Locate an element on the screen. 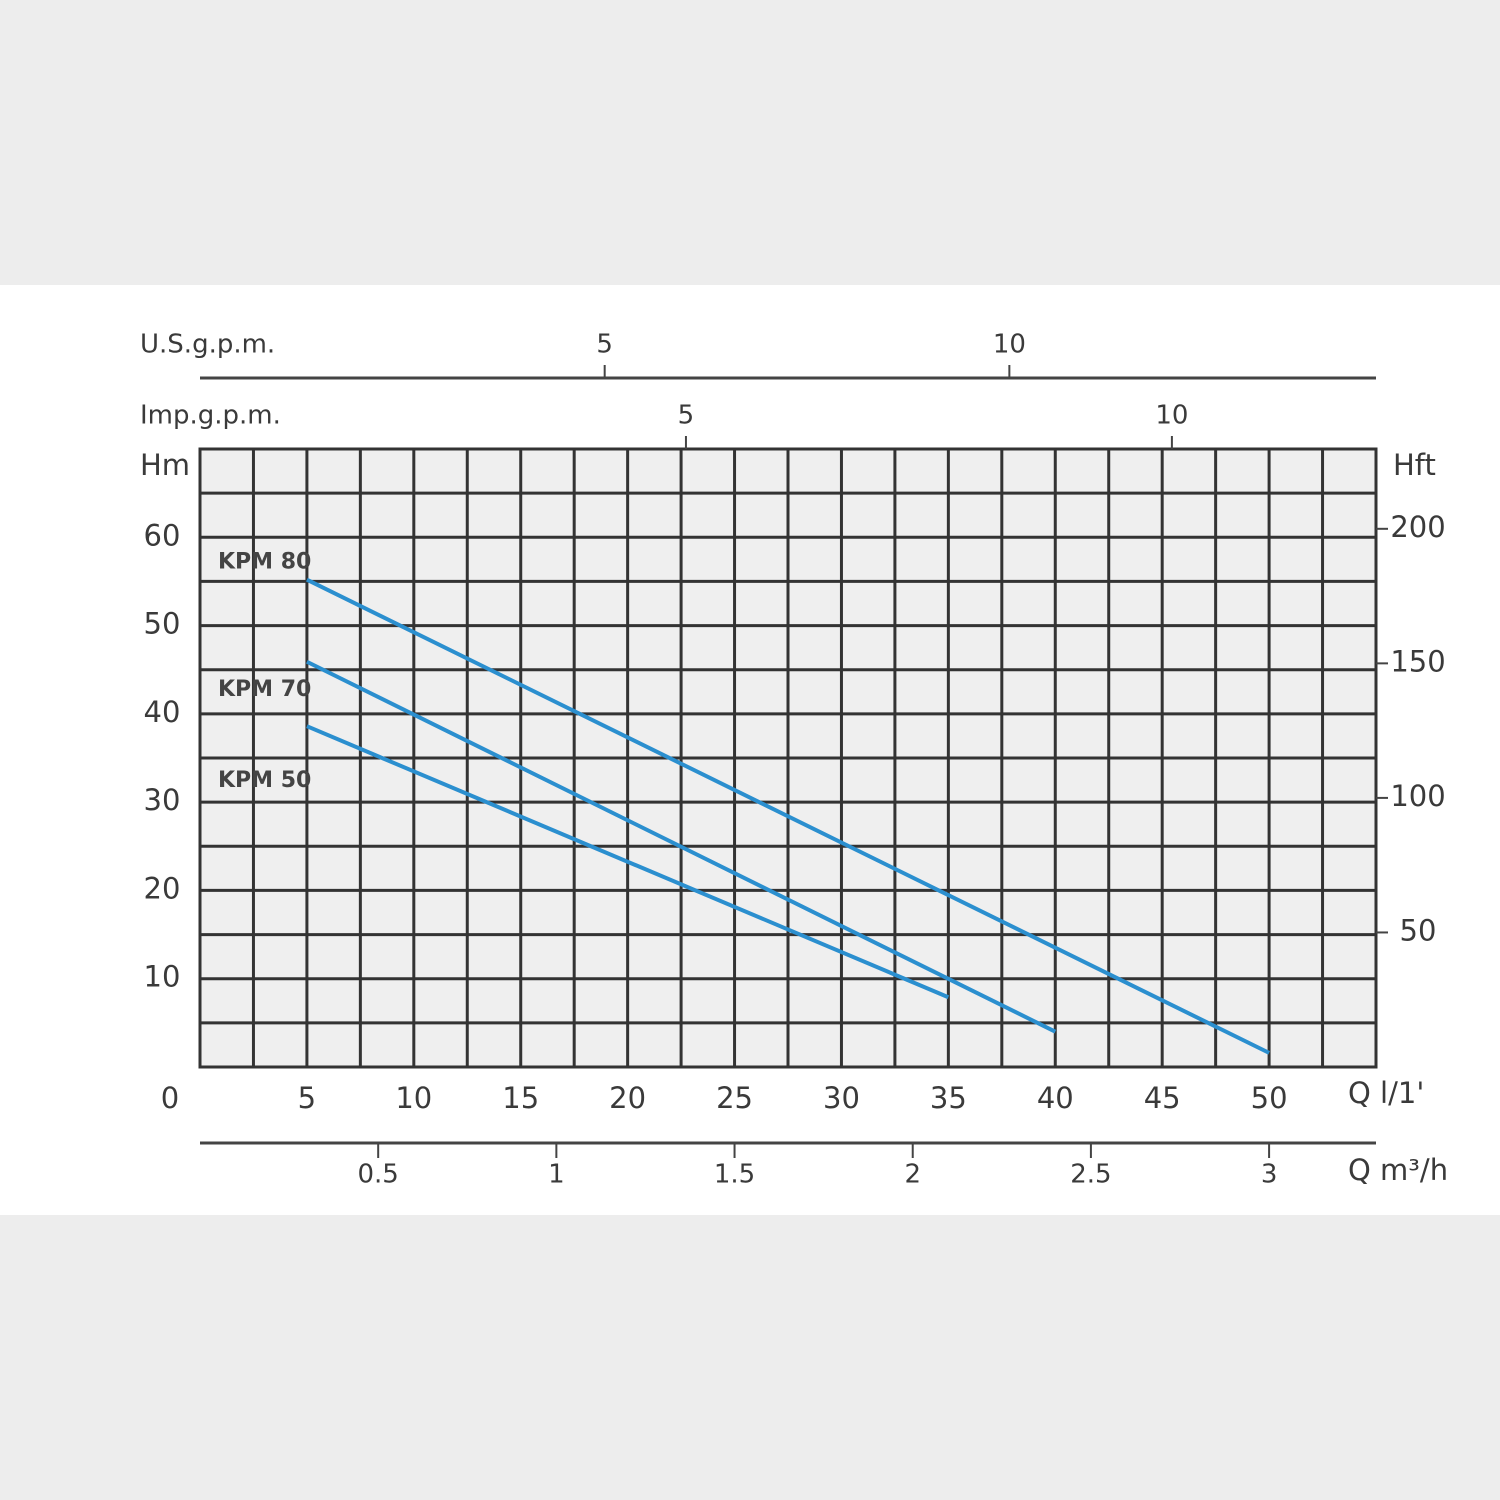 Image resolution: width=1500 pixels, height=1500 pixels. y-tick-label: 20 is located at coordinates (162, 888).